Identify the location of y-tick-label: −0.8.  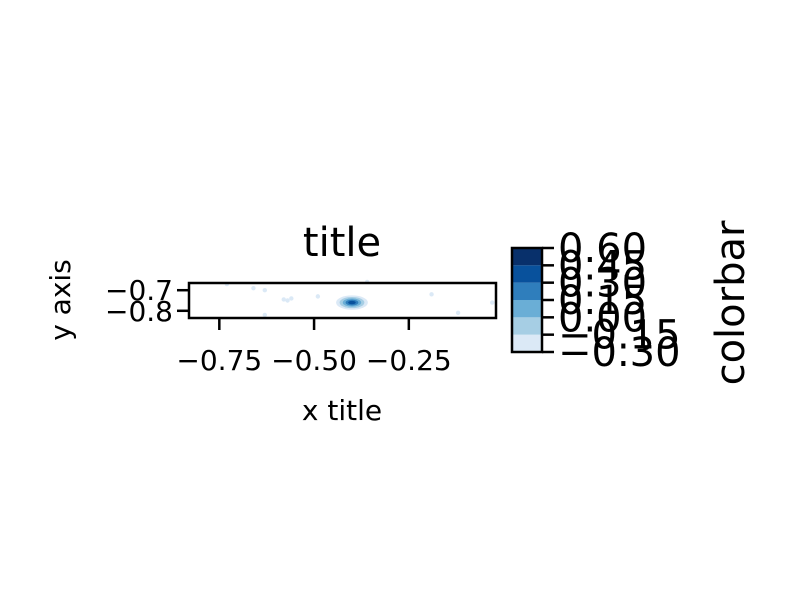
(139, 311).